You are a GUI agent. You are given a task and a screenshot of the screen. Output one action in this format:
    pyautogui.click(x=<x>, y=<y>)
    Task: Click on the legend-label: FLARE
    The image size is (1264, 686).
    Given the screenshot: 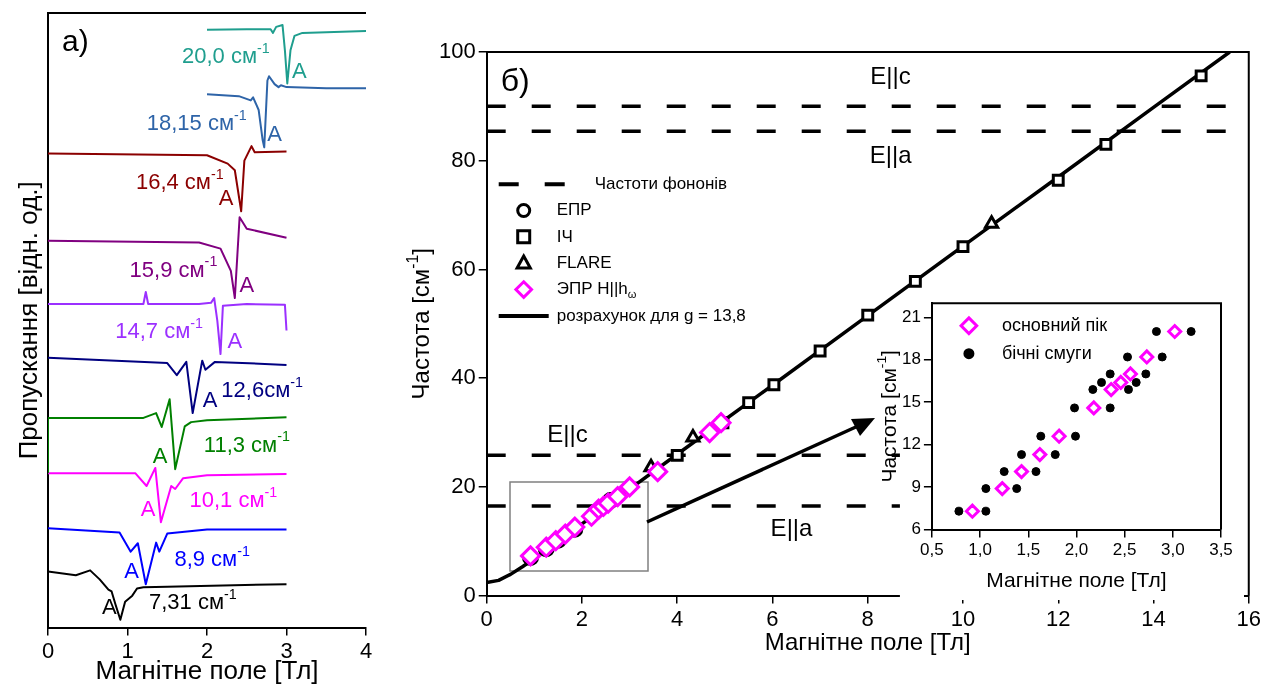 What is the action you would take?
    pyautogui.click(x=584, y=262)
    